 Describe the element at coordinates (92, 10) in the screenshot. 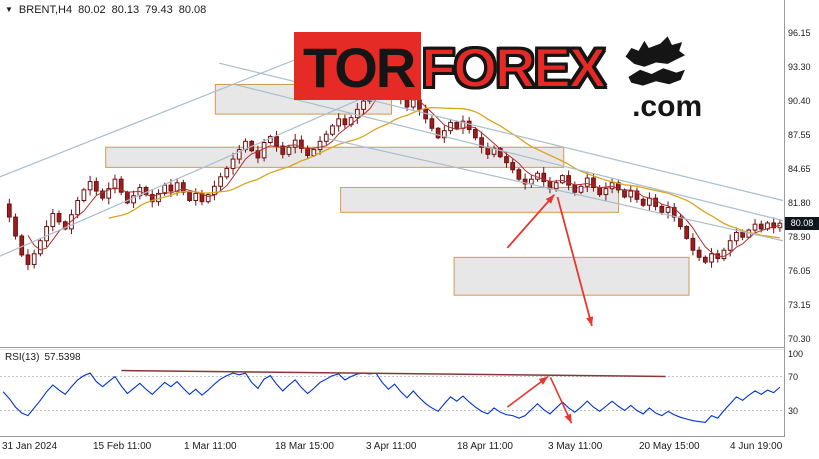

I see `ohlc-open: 80.02` at that location.